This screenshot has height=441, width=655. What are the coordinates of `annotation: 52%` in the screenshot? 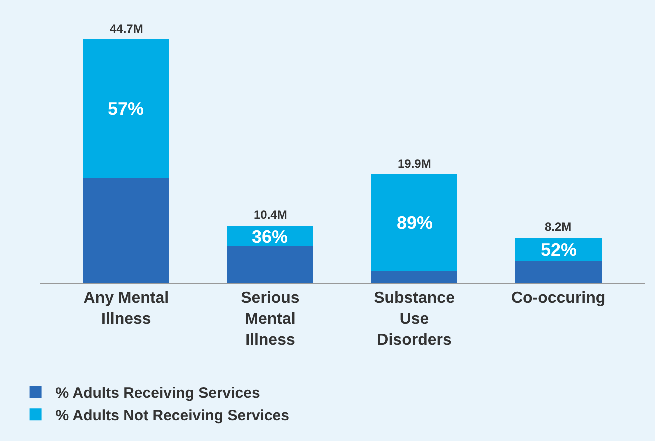 It's located at (559, 250).